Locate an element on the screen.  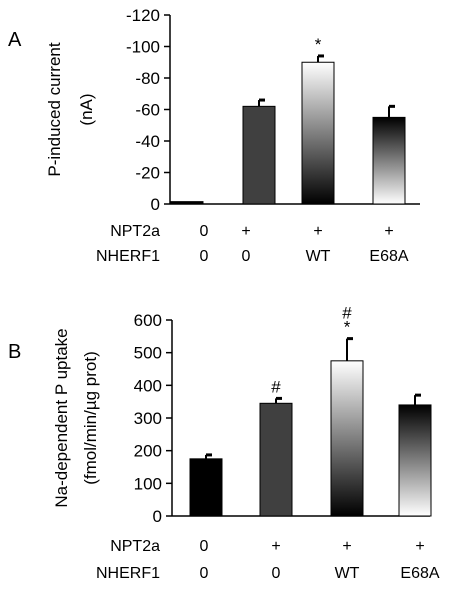
condition-value-a-0-0: 0 is located at coordinates (204, 231).